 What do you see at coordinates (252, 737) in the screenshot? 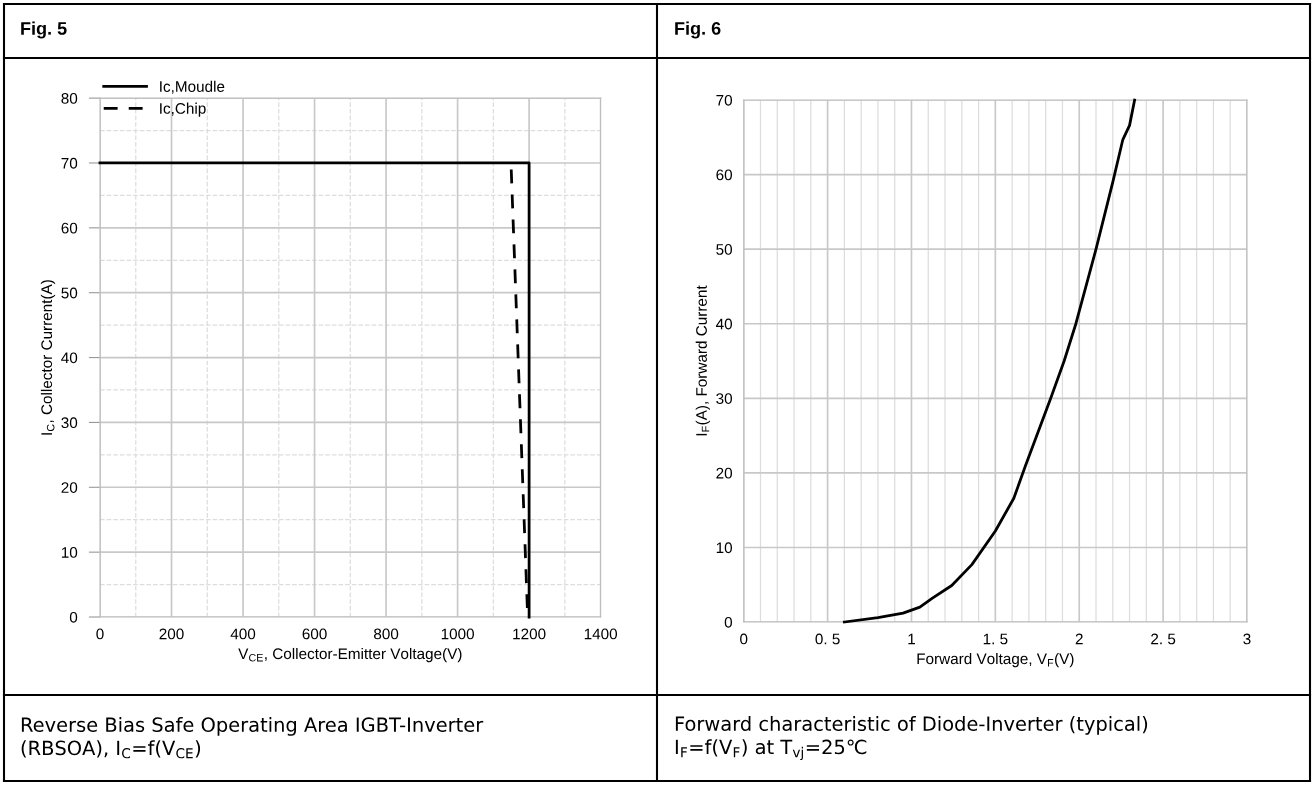
I see `text: Reverse Bias Safe Operating Area IGBT-Inverter (RBSOA), I$_{C}$=f(V$_{CE}$)` at bounding box center [252, 737].